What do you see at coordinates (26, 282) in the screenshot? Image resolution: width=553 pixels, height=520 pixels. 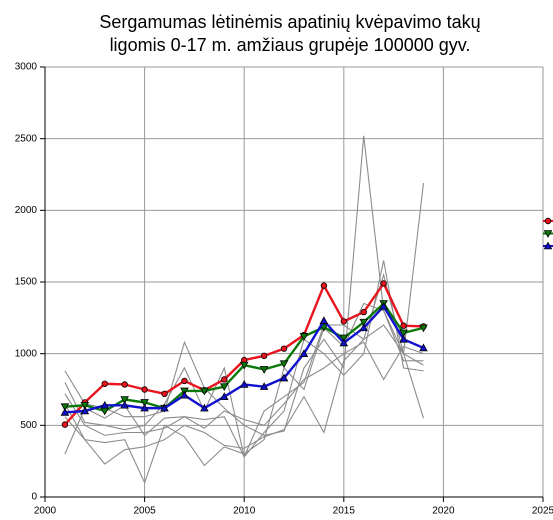 I see `y-tick-label: 1500` at bounding box center [26, 282].